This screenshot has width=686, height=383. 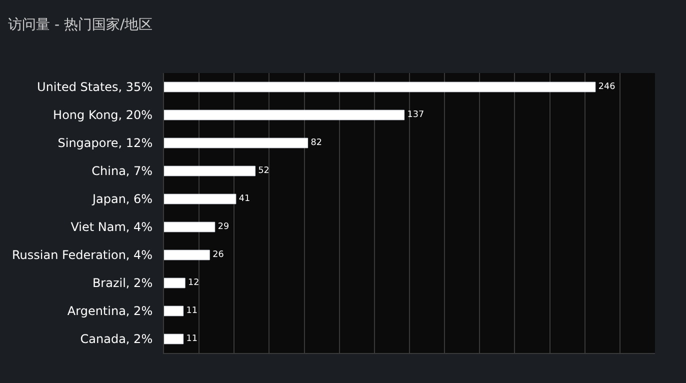 I want to click on y-tick-label: Canada, 2%, so click(x=116, y=339).